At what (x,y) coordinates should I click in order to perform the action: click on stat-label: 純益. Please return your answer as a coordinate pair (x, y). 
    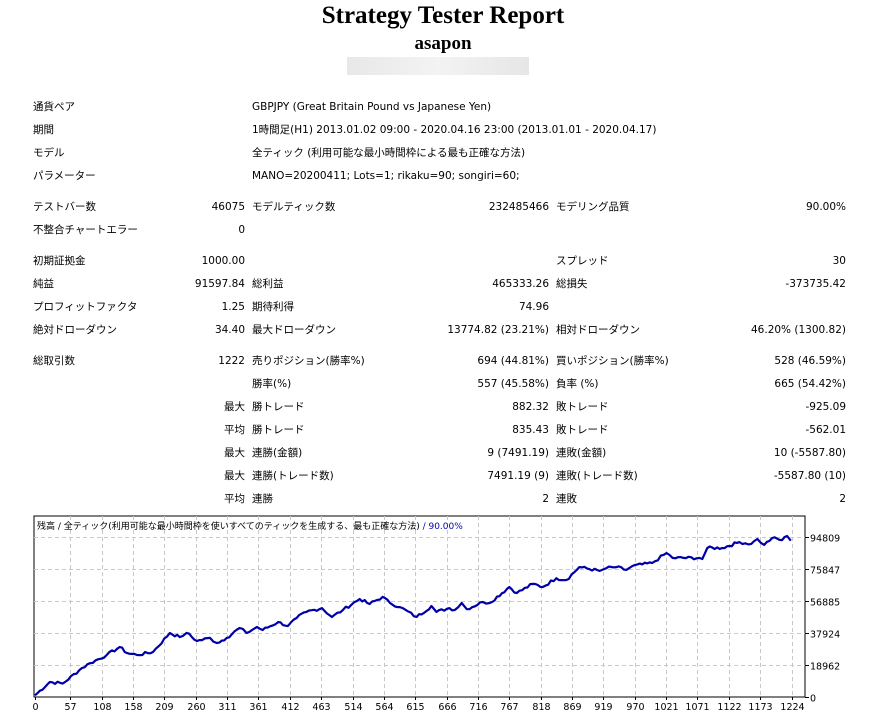
    Looking at the image, I should click on (43, 284).